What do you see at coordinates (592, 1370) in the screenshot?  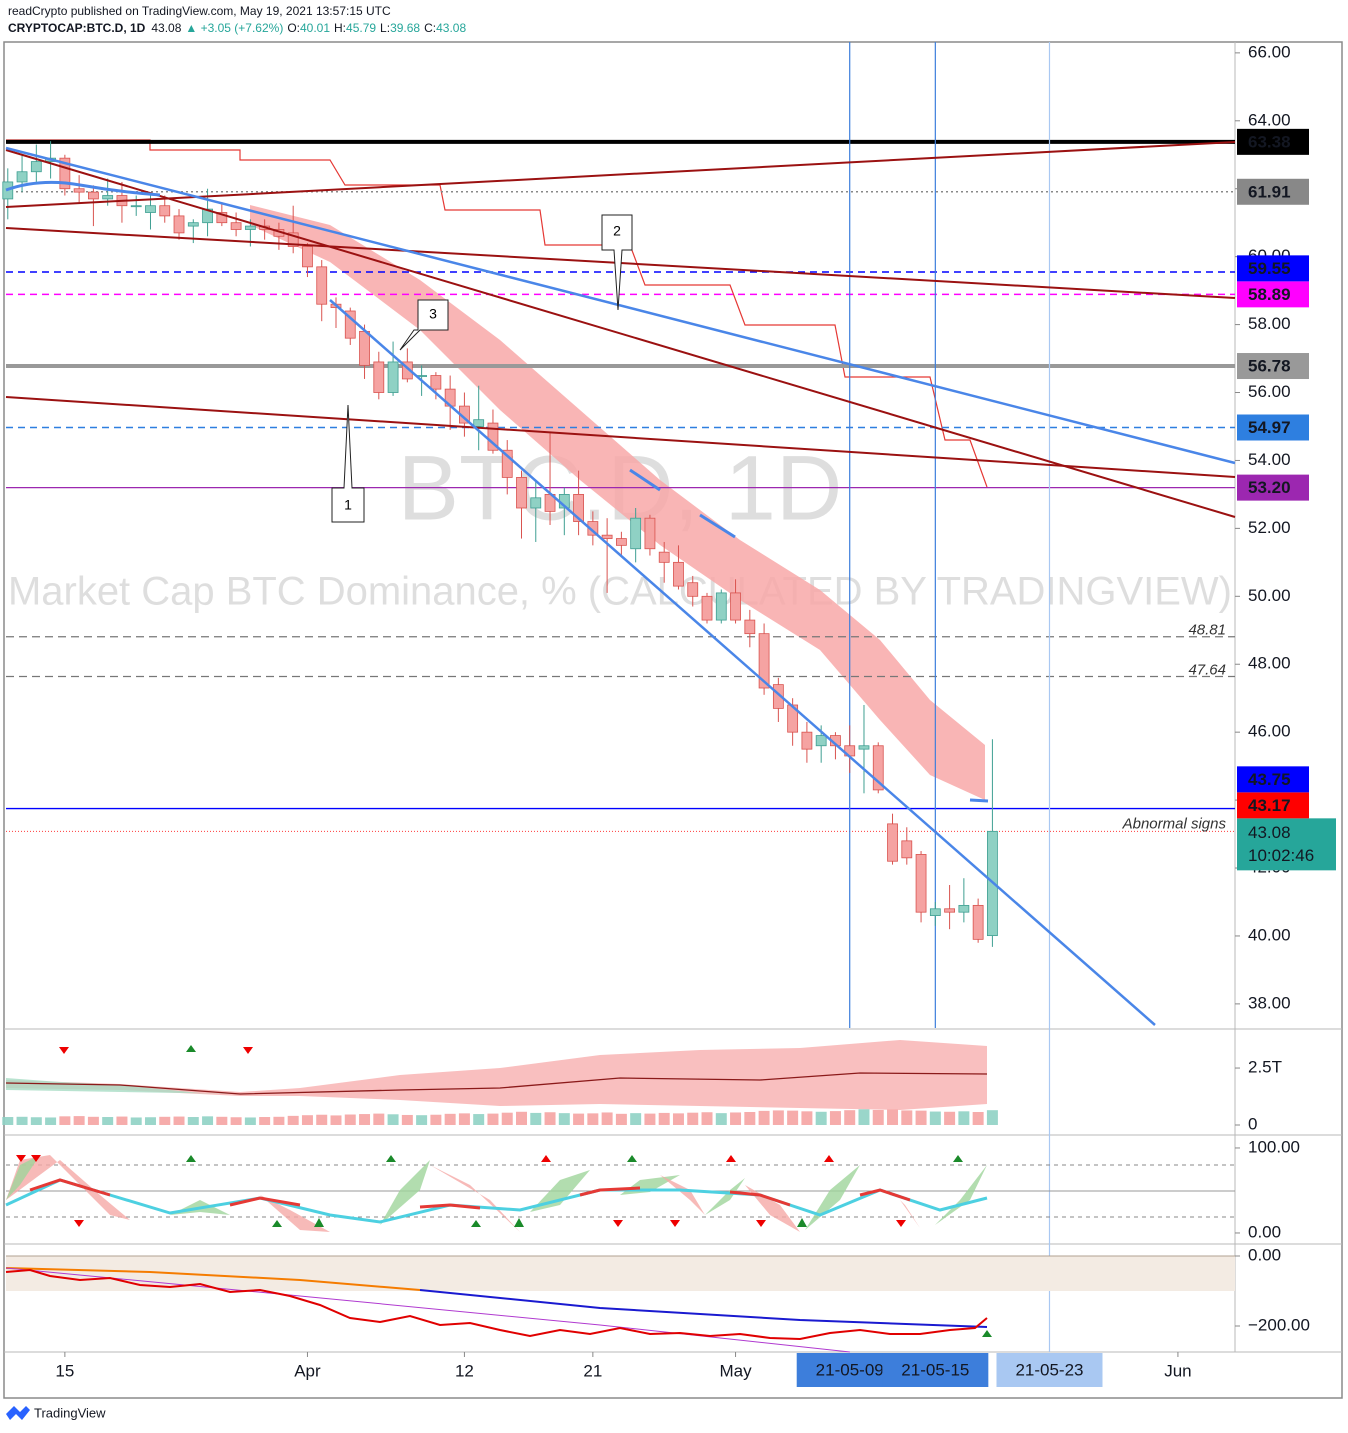 I see `x-tick-label: 21` at bounding box center [592, 1370].